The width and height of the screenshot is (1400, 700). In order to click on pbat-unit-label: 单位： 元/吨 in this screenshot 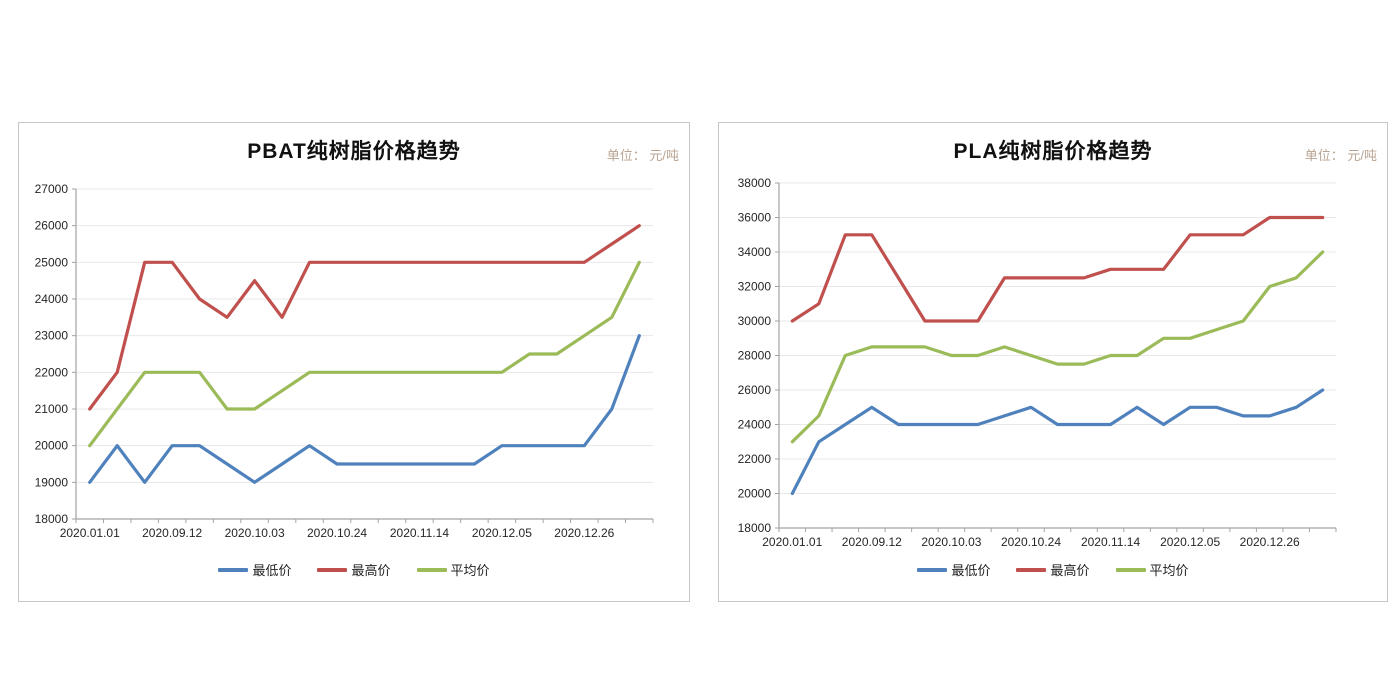, I will do `click(642, 155)`.